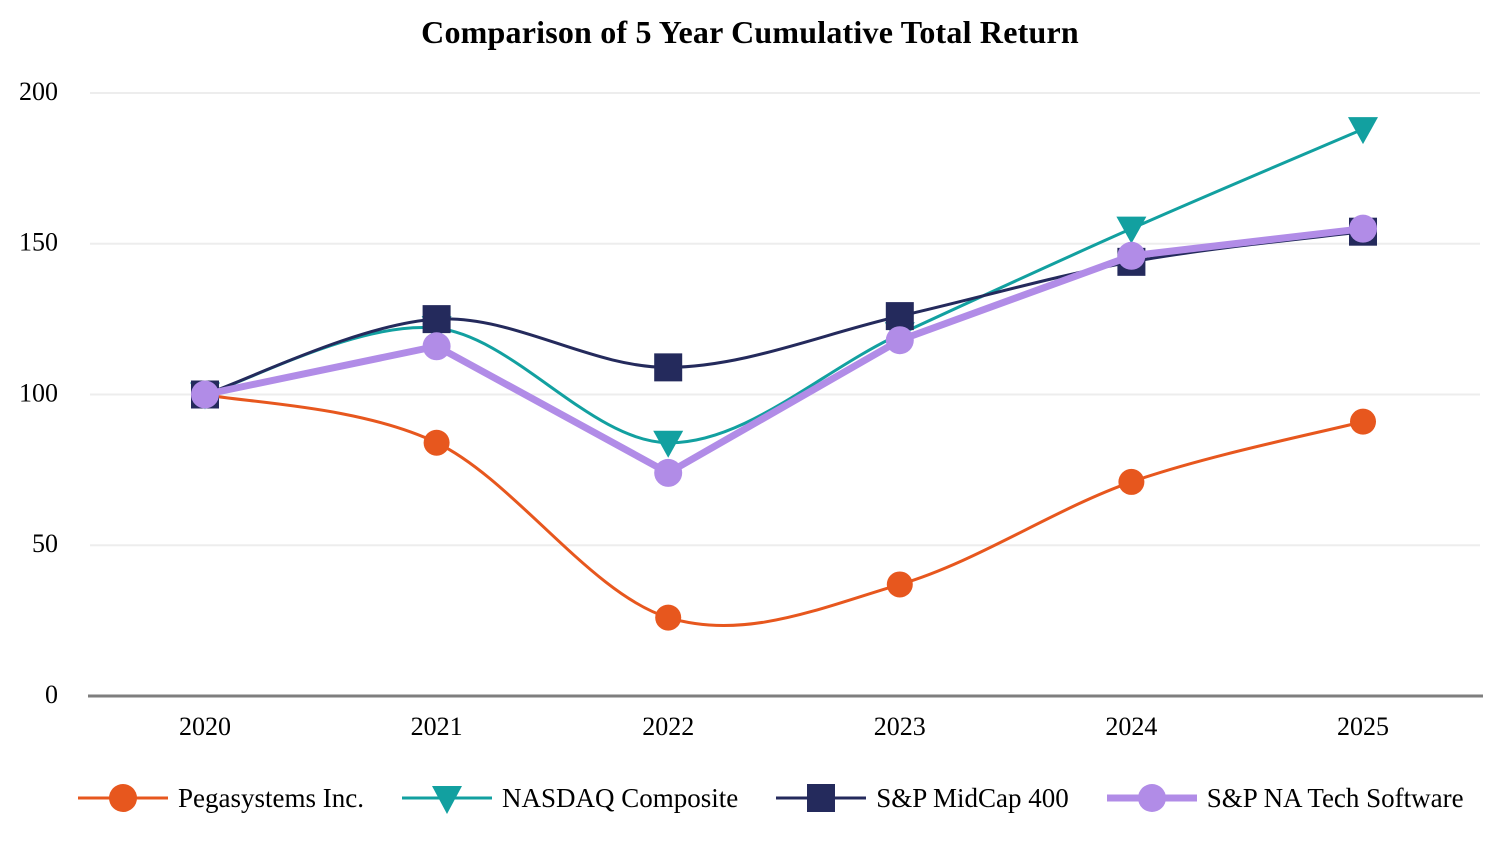 The height and width of the screenshot is (842, 1500). I want to click on x-tick-label: 2025, so click(1363, 726).